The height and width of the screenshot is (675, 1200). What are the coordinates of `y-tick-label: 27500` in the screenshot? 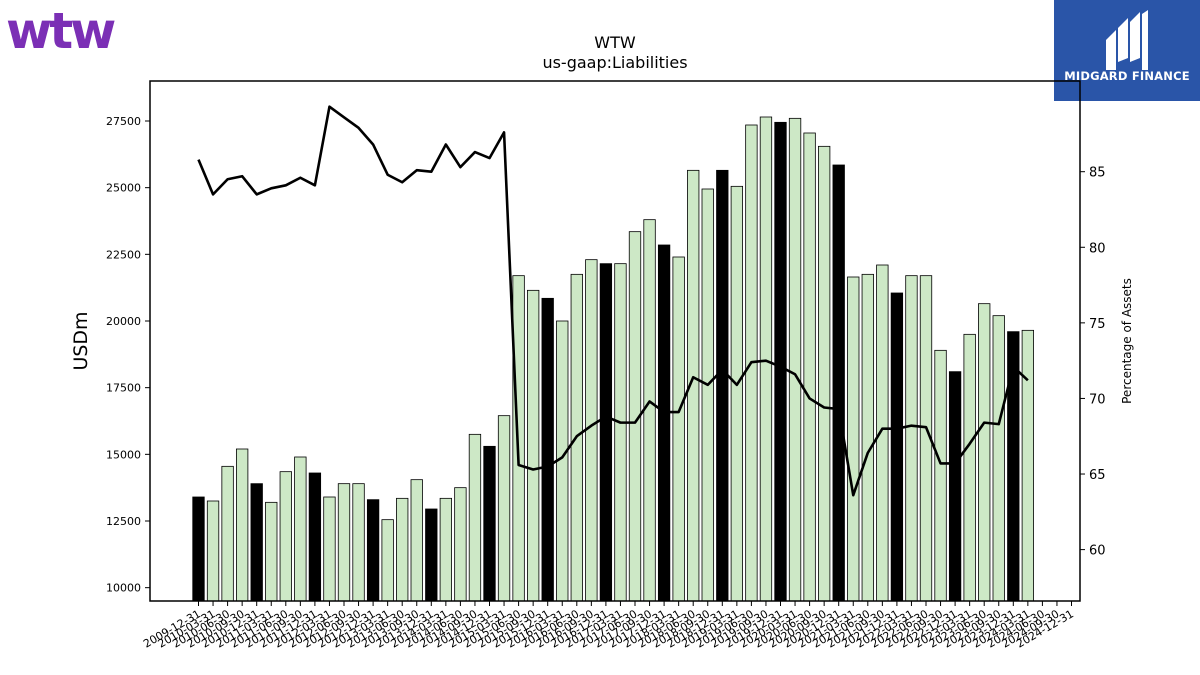 It's located at (123, 121).